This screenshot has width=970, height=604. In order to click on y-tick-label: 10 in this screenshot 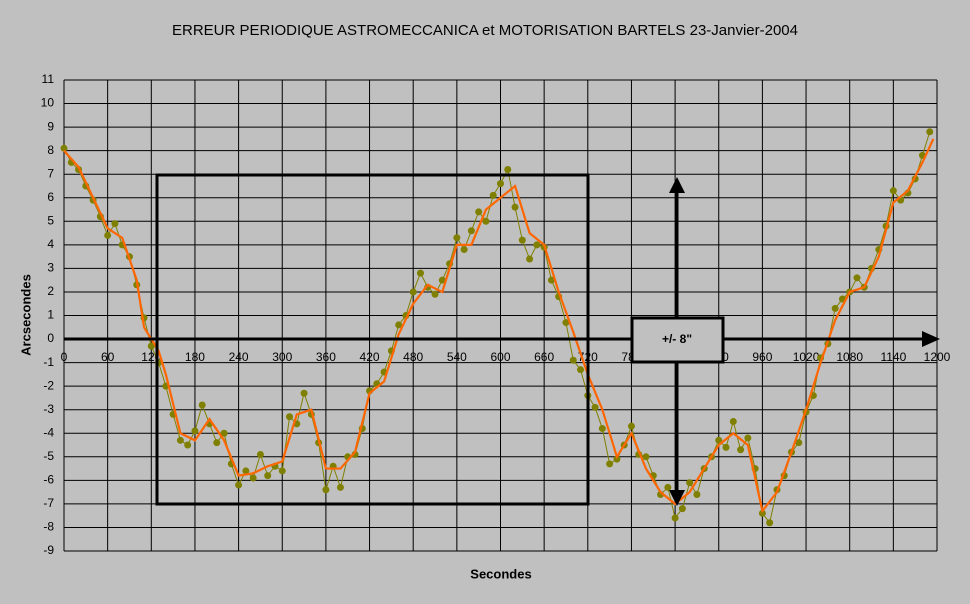, I will do `click(48, 103)`.